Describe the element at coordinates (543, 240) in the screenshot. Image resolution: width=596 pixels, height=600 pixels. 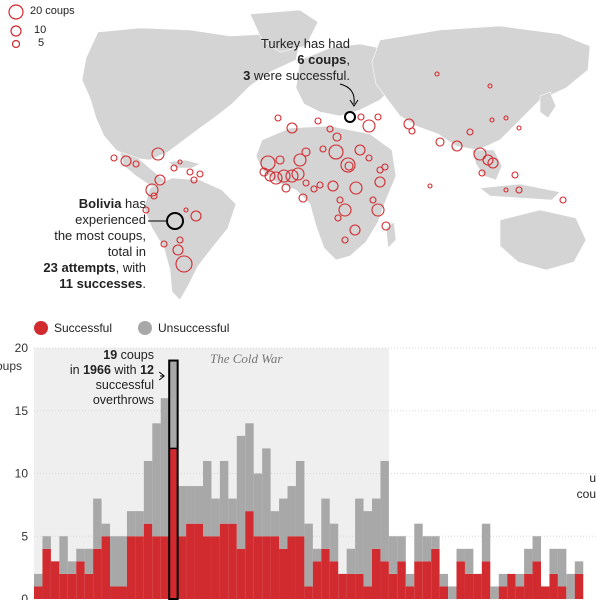
I see `australia-shape` at that location.